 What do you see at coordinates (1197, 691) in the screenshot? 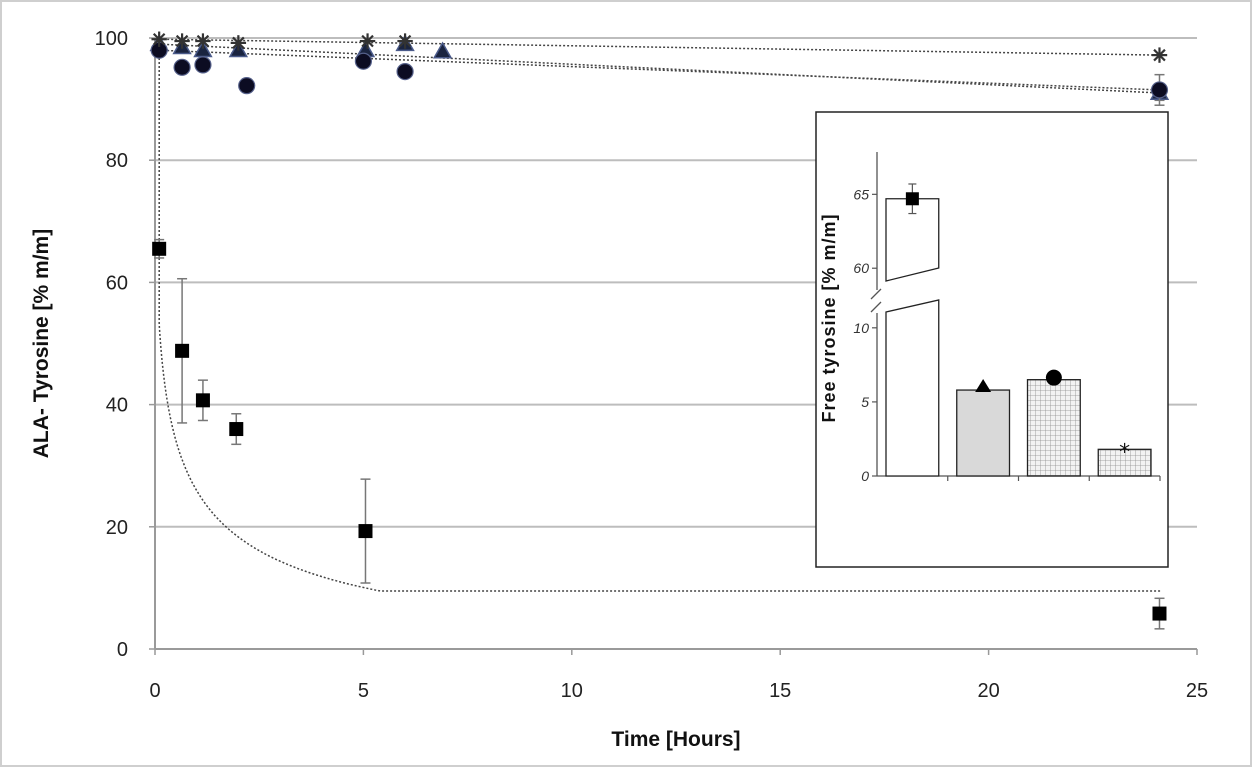
I see `x-tick-label: 25` at bounding box center [1197, 691].